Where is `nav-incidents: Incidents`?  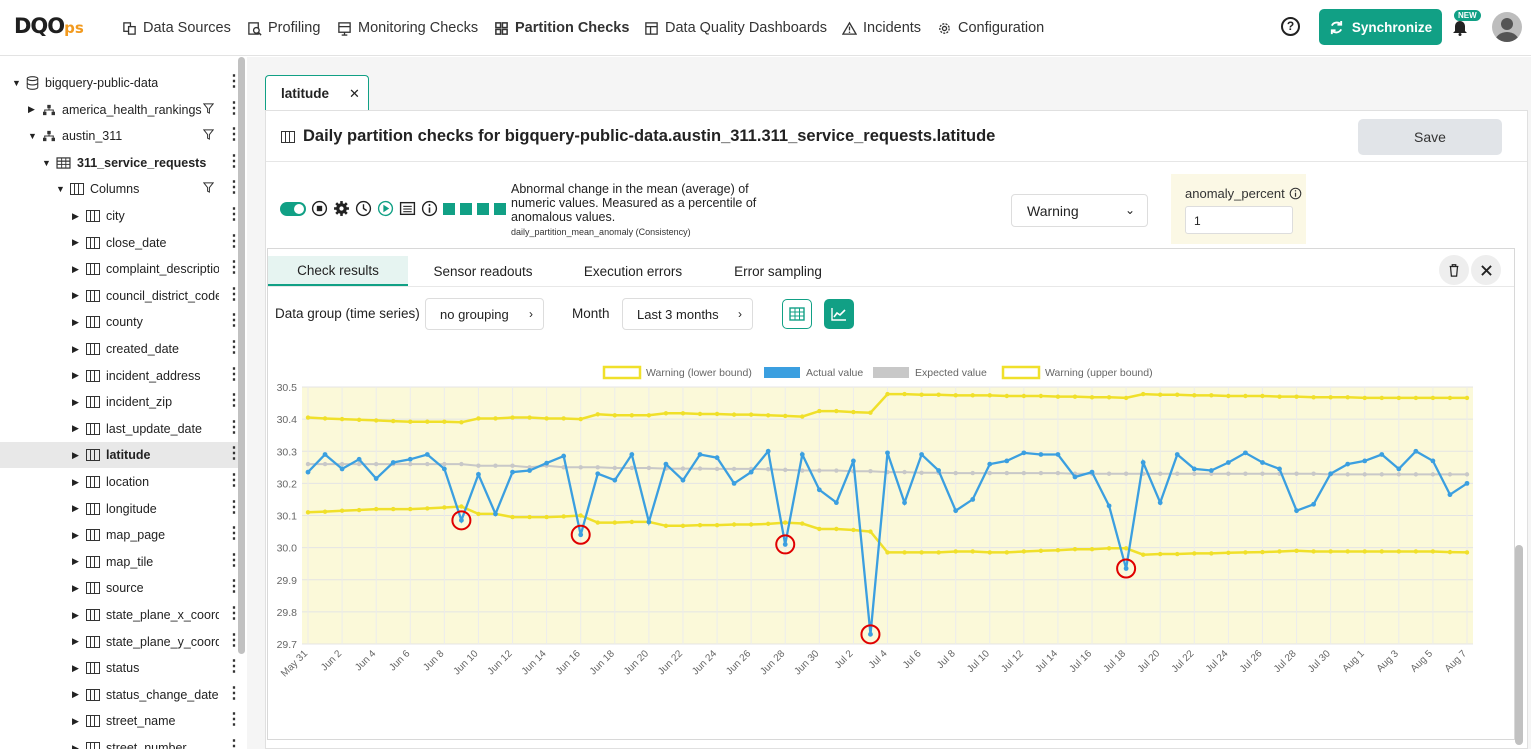 nav-incidents: Incidents is located at coordinates (881, 28).